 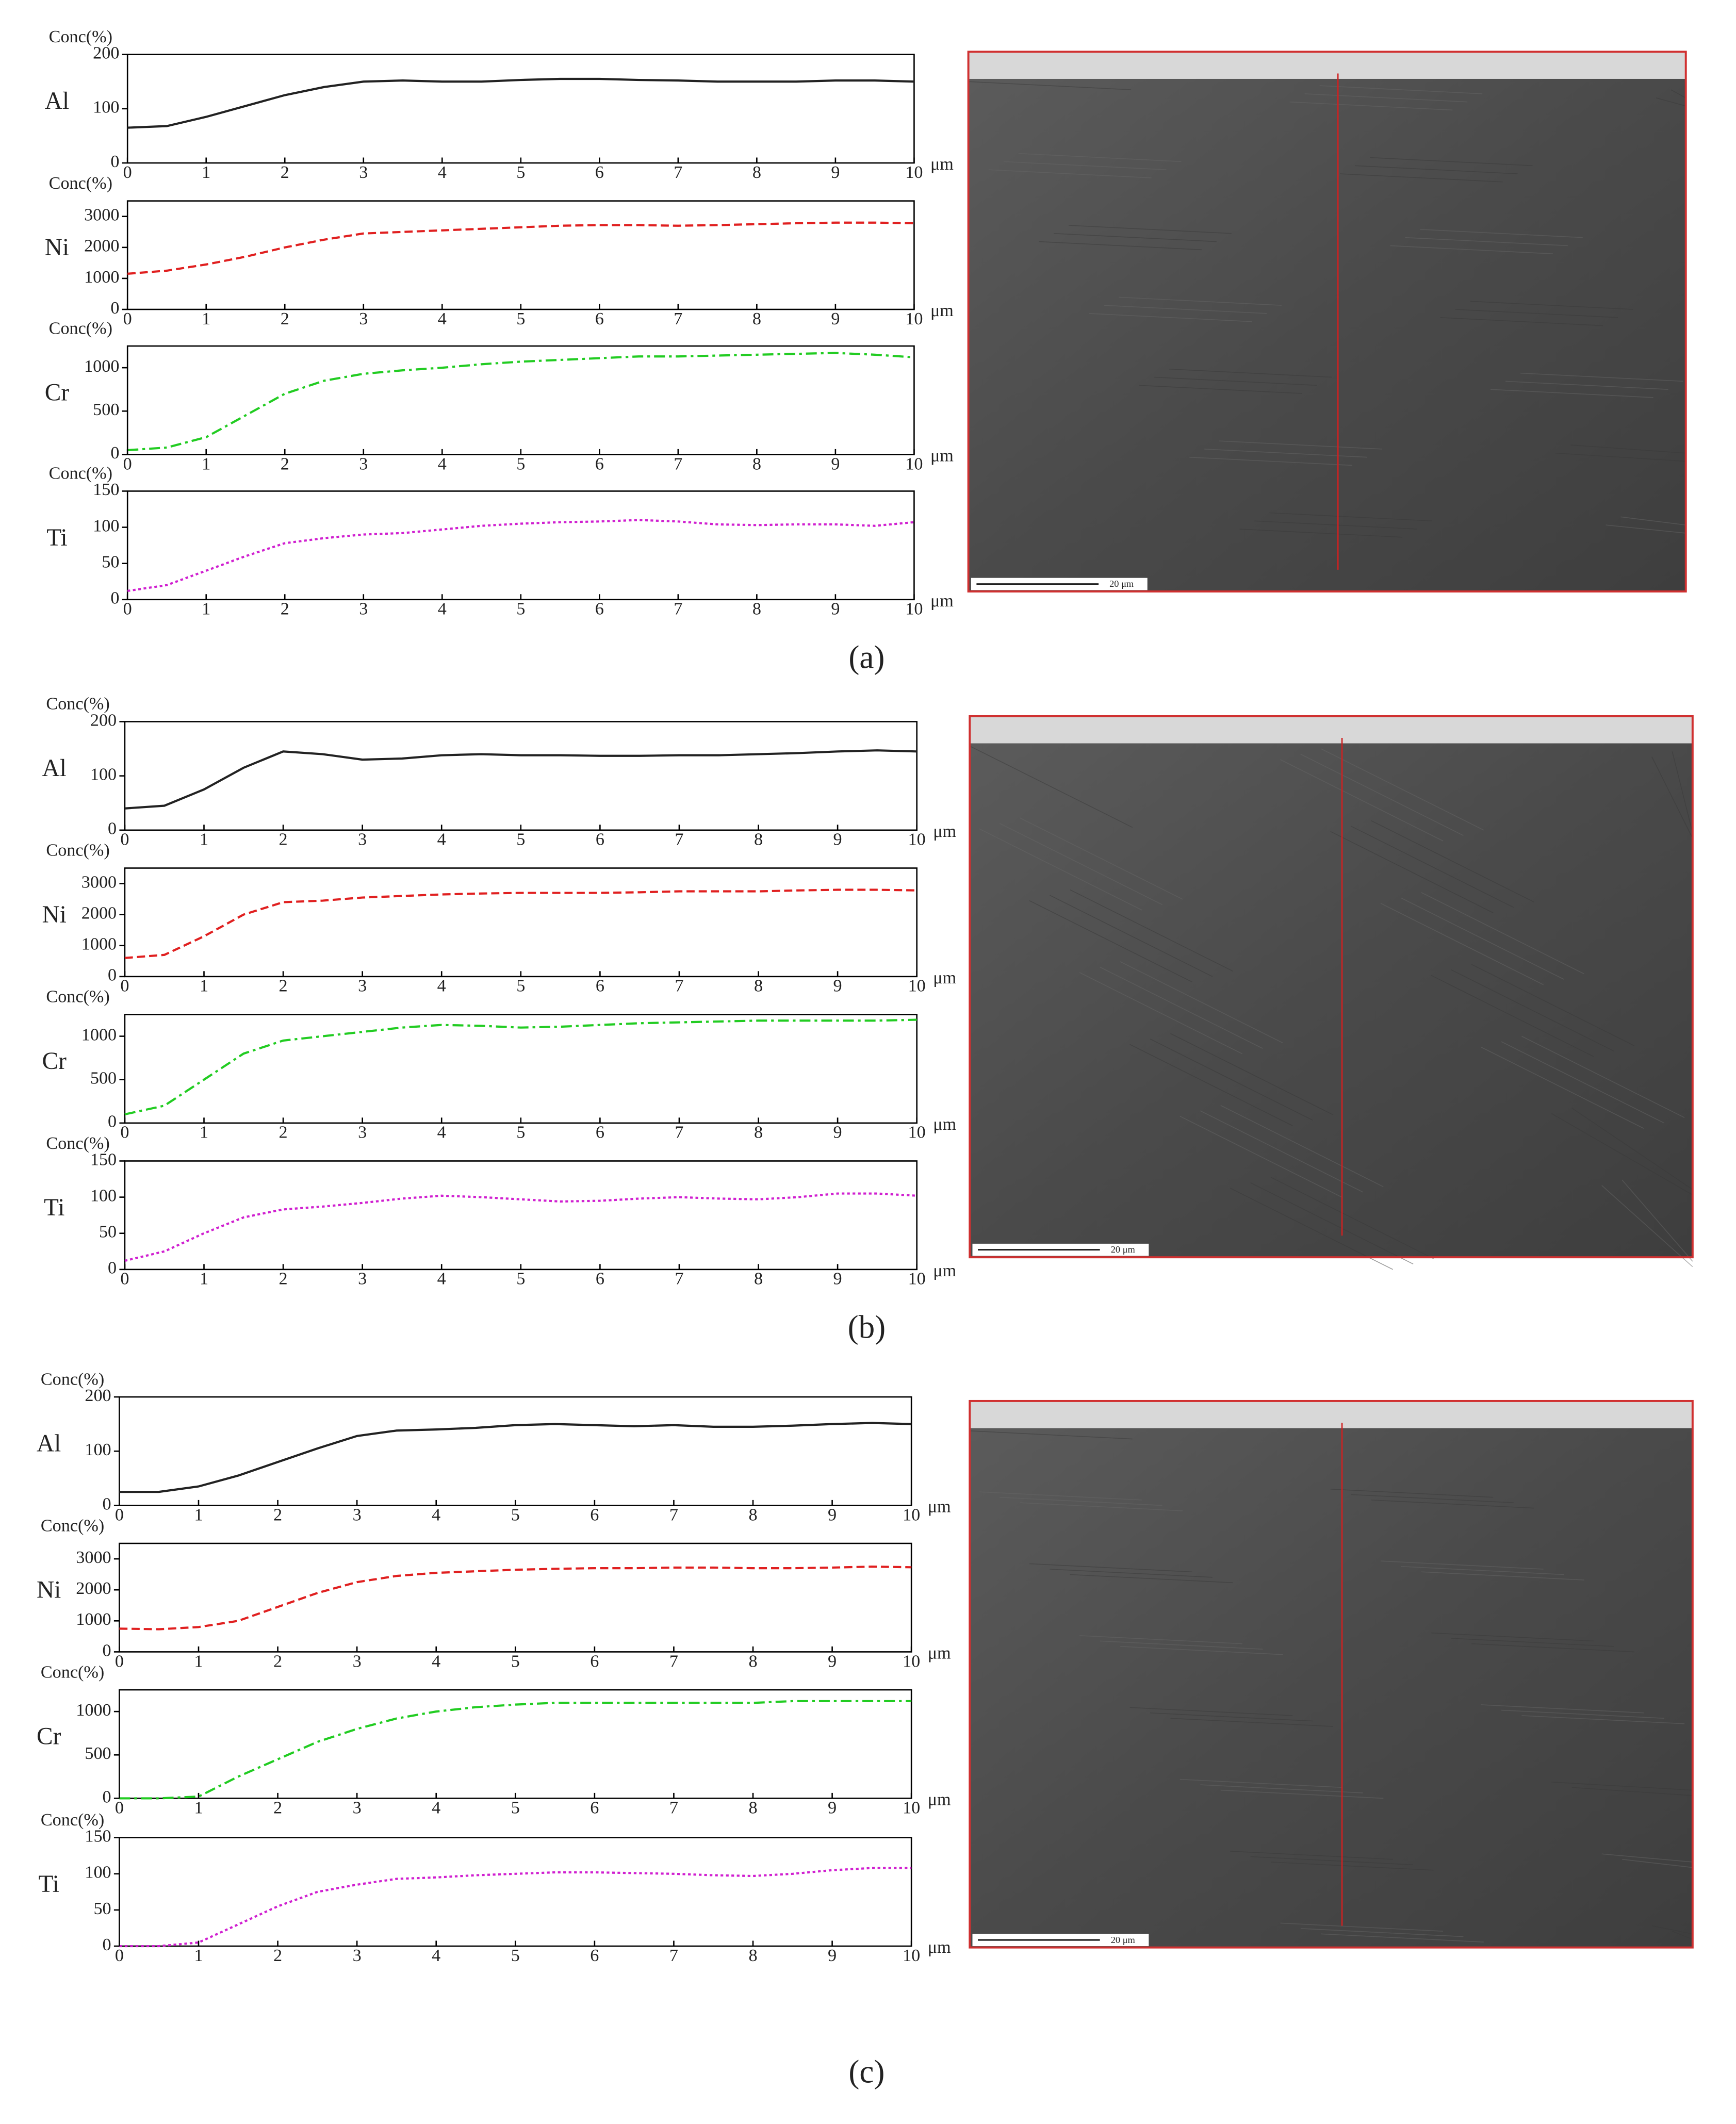 What do you see at coordinates (103, 774) in the screenshot?
I see `y-tick-label: 100` at bounding box center [103, 774].